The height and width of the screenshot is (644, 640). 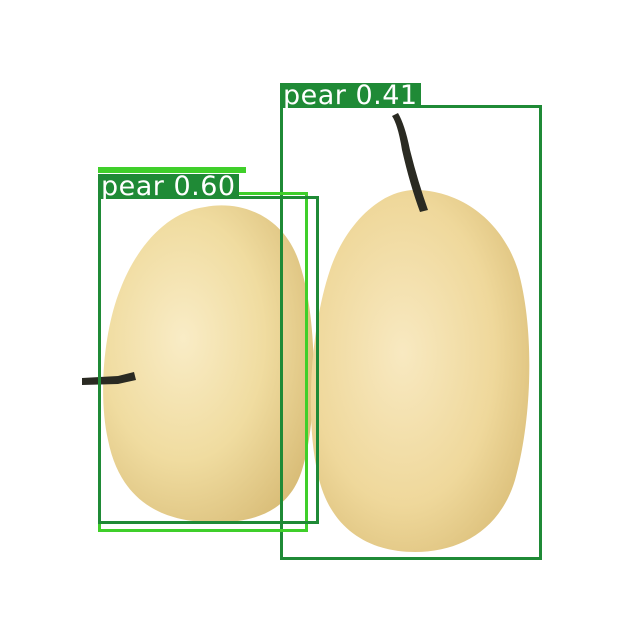 What do you see at coordinates (350, 95) in the screenshot?
I see `detection-label-pear-right: pear 0.41` at bounding box center [350, 95].